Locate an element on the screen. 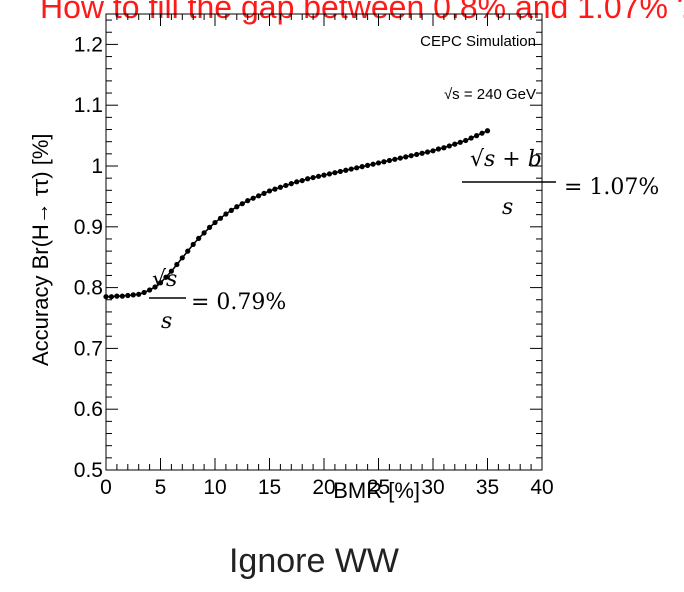  x-tick-label: 30 is located at coordinates (432, 487).